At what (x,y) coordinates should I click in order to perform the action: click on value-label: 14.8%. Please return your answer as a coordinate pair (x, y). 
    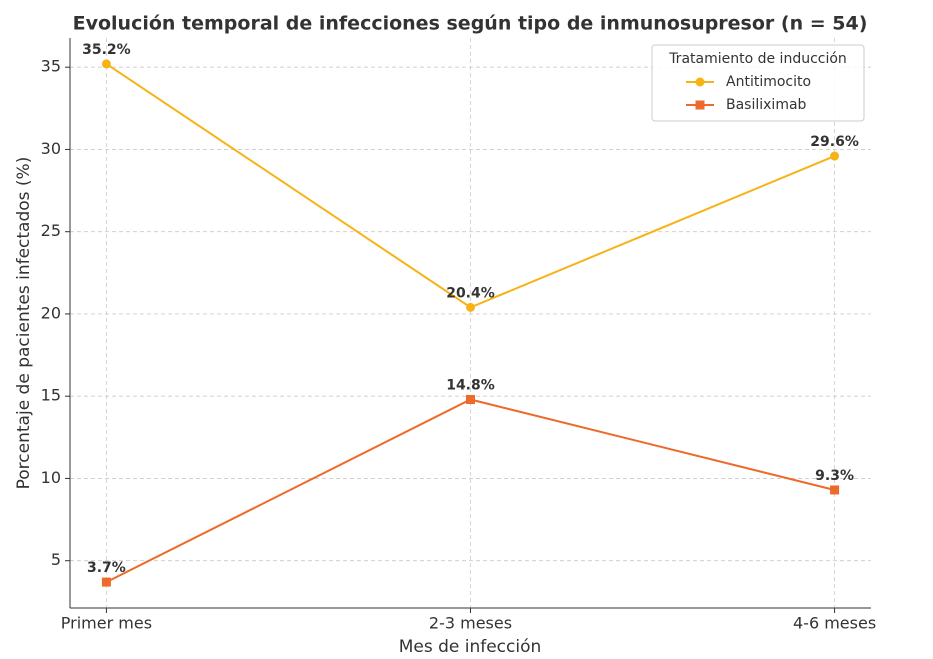
    Looking at the image, I should click on (470, 385).